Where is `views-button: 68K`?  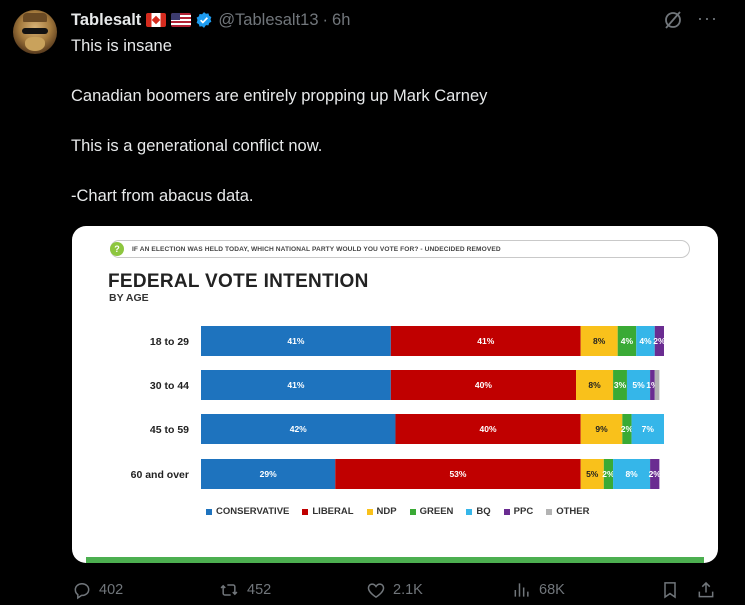
views-button: 68K is located at coordinates (538, 590).